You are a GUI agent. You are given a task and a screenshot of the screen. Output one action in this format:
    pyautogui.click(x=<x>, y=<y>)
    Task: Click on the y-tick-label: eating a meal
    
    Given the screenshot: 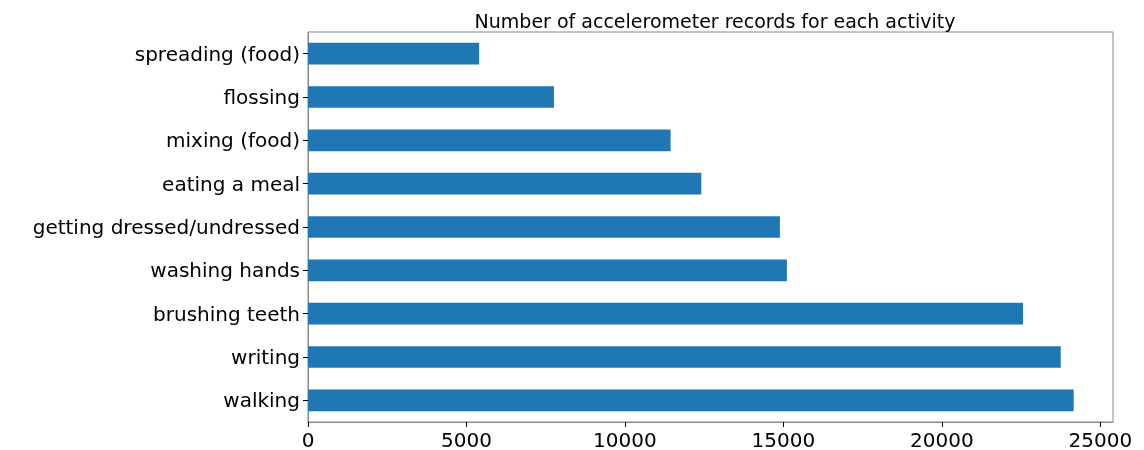 What is the action you would take?
    pyautogui.click(x=231, y=183)
    